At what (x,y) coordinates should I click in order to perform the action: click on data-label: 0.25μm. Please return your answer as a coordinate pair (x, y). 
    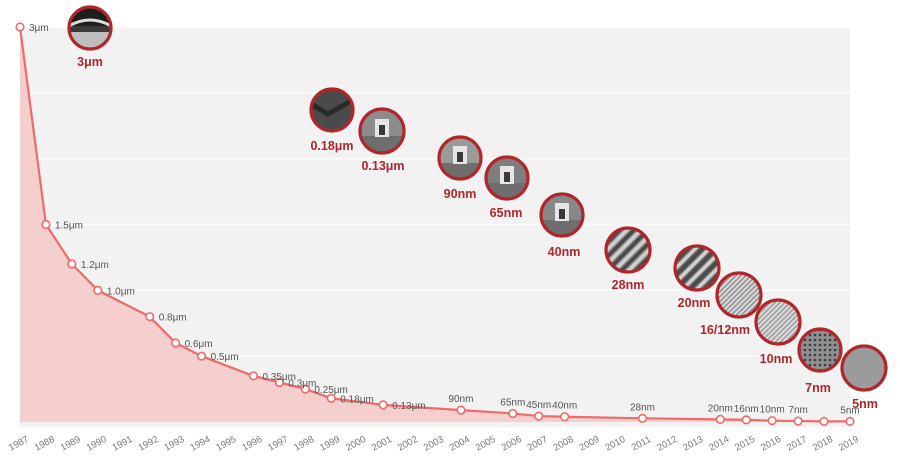
    Looking at the image, I should click on (331, 390).